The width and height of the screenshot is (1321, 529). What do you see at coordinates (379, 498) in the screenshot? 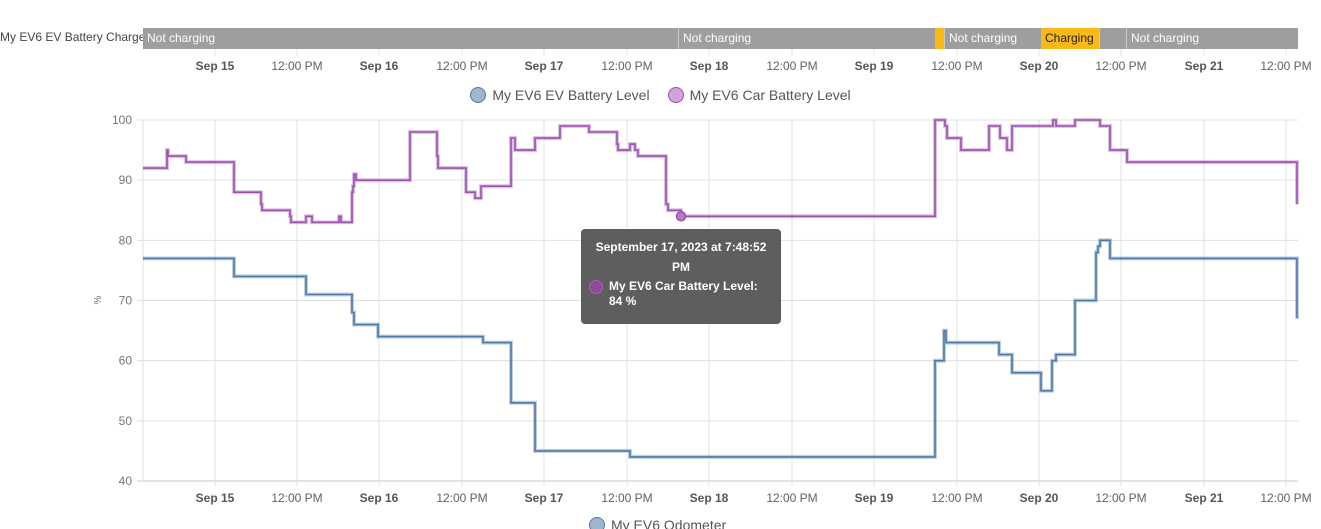
I see `chart-x-tick-label: Sep 16` at bounding box center [379, 498].